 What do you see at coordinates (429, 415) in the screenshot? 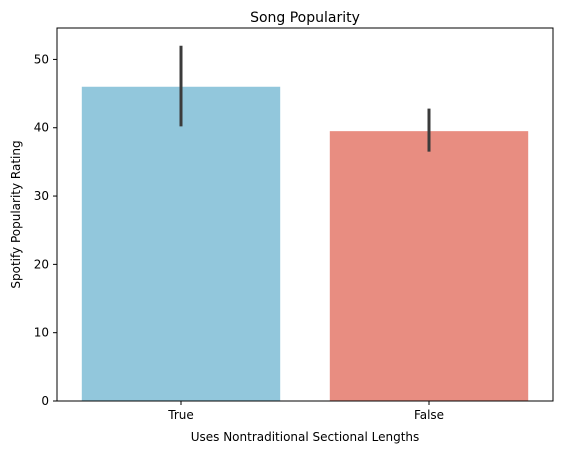
I see `x-tick-label: False` at bounding box center [429, 415].